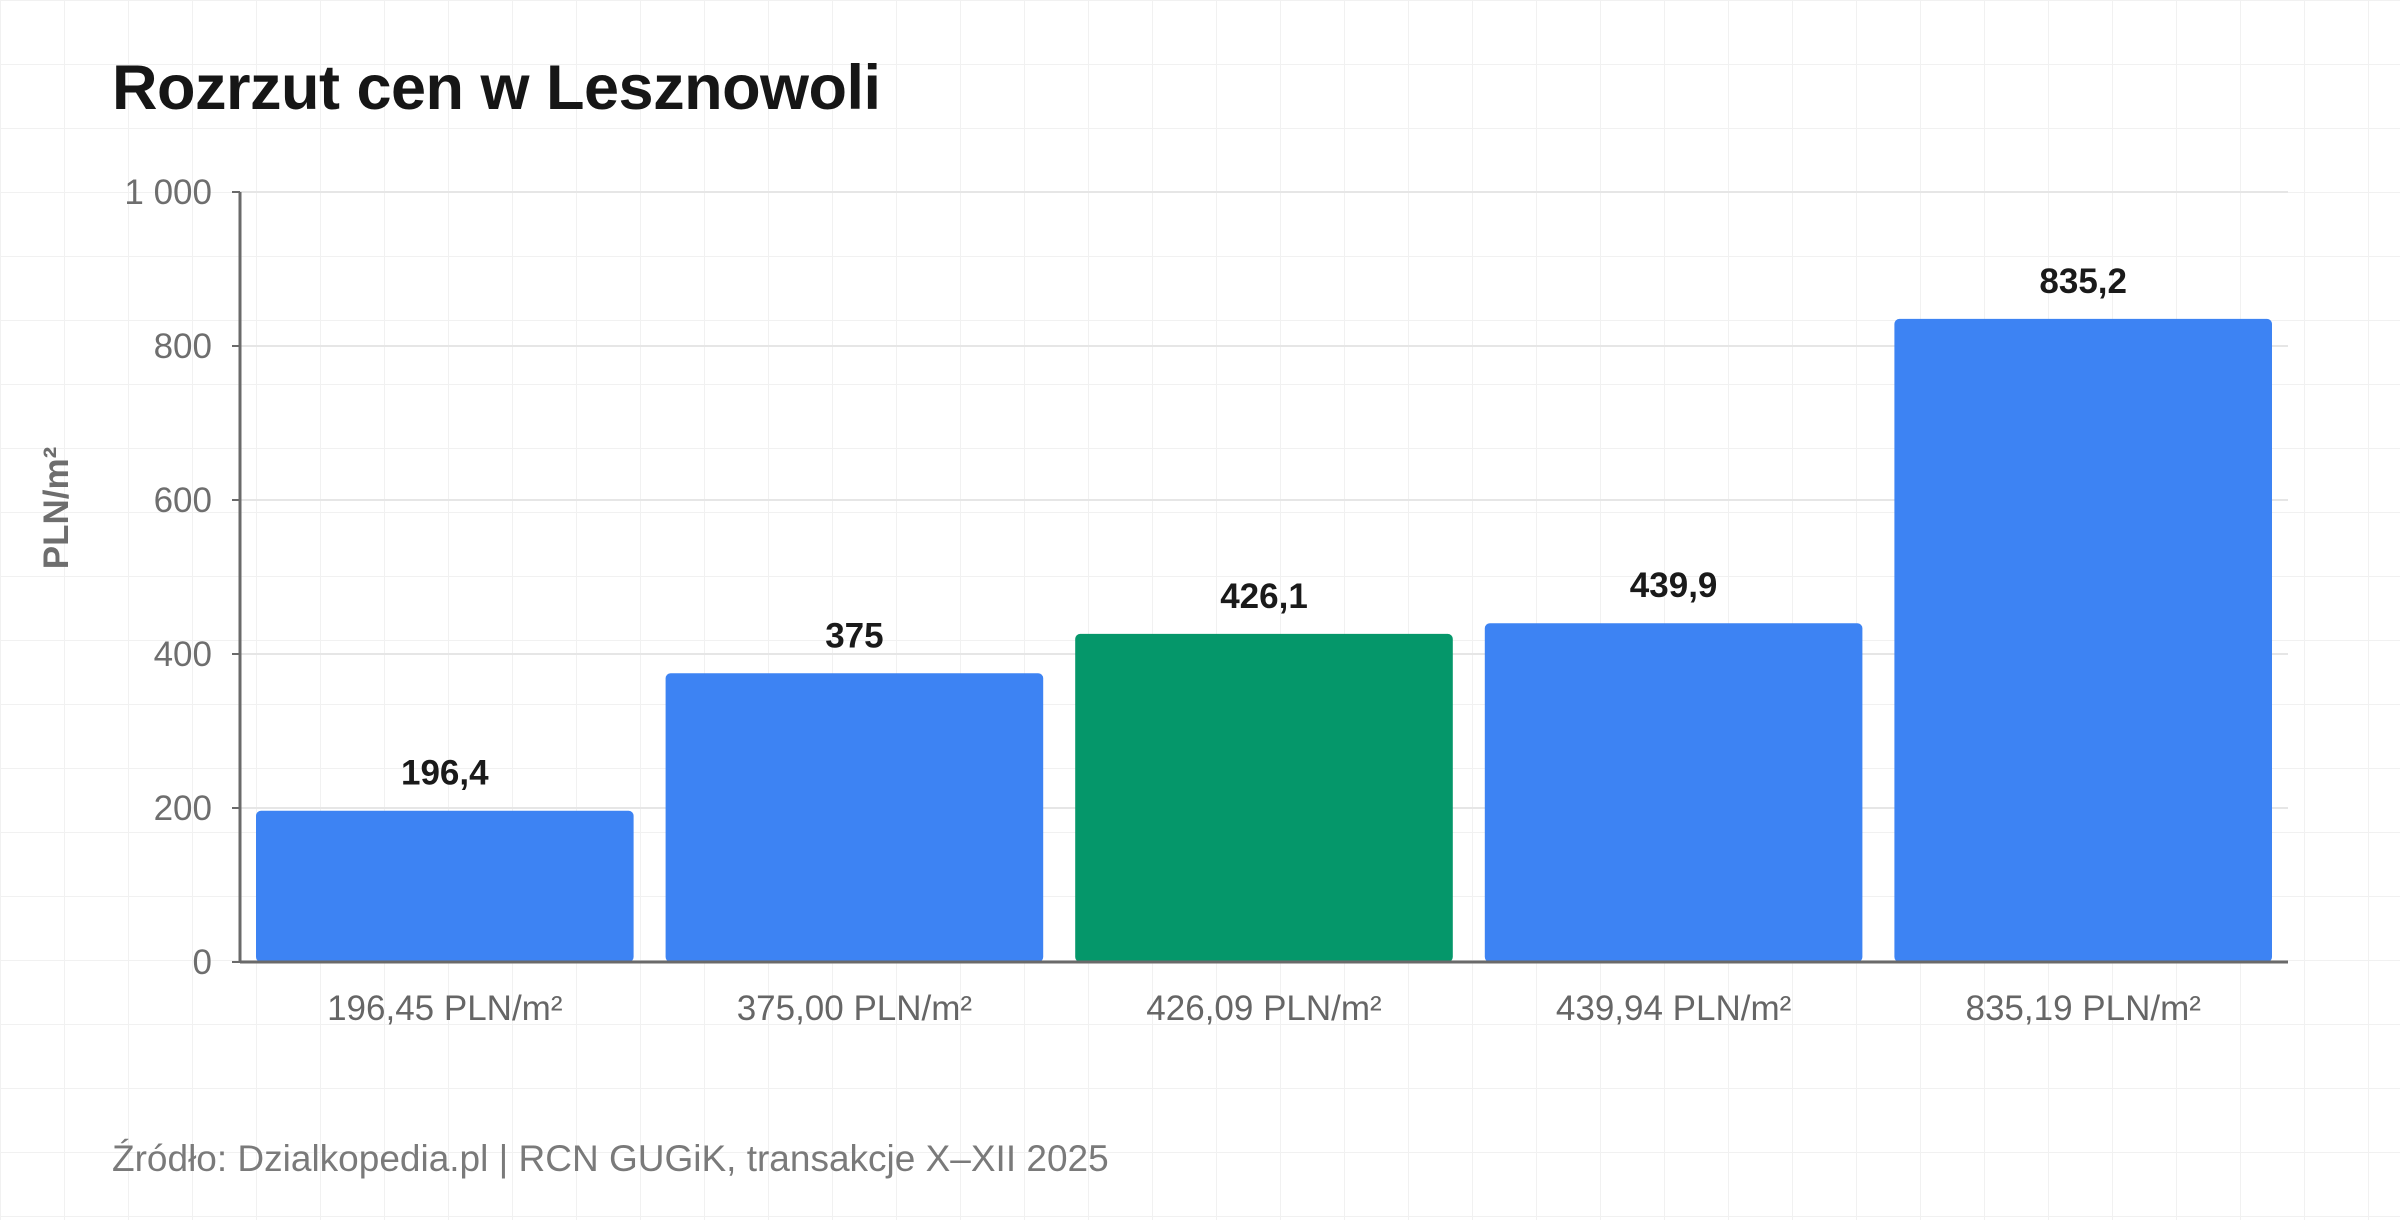 This screenshot has width=2400, height=1220. Describe the element at coordinates (854, 635) in the screenshot. I see `data-label: 375` at that location.